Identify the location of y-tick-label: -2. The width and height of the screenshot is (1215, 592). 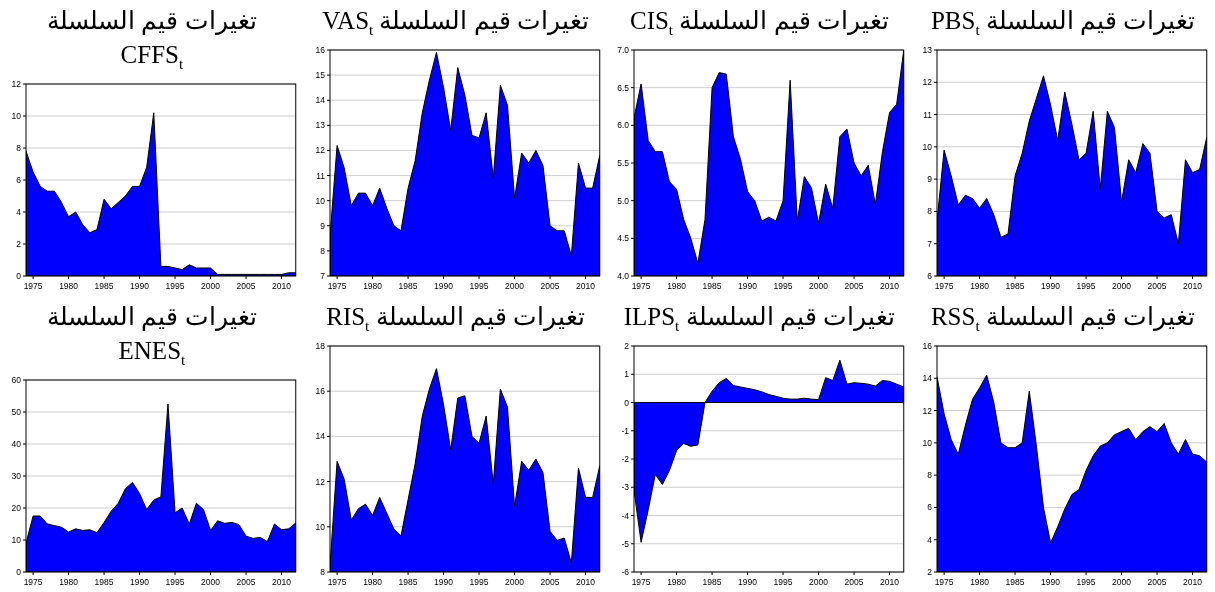
(624, 459).